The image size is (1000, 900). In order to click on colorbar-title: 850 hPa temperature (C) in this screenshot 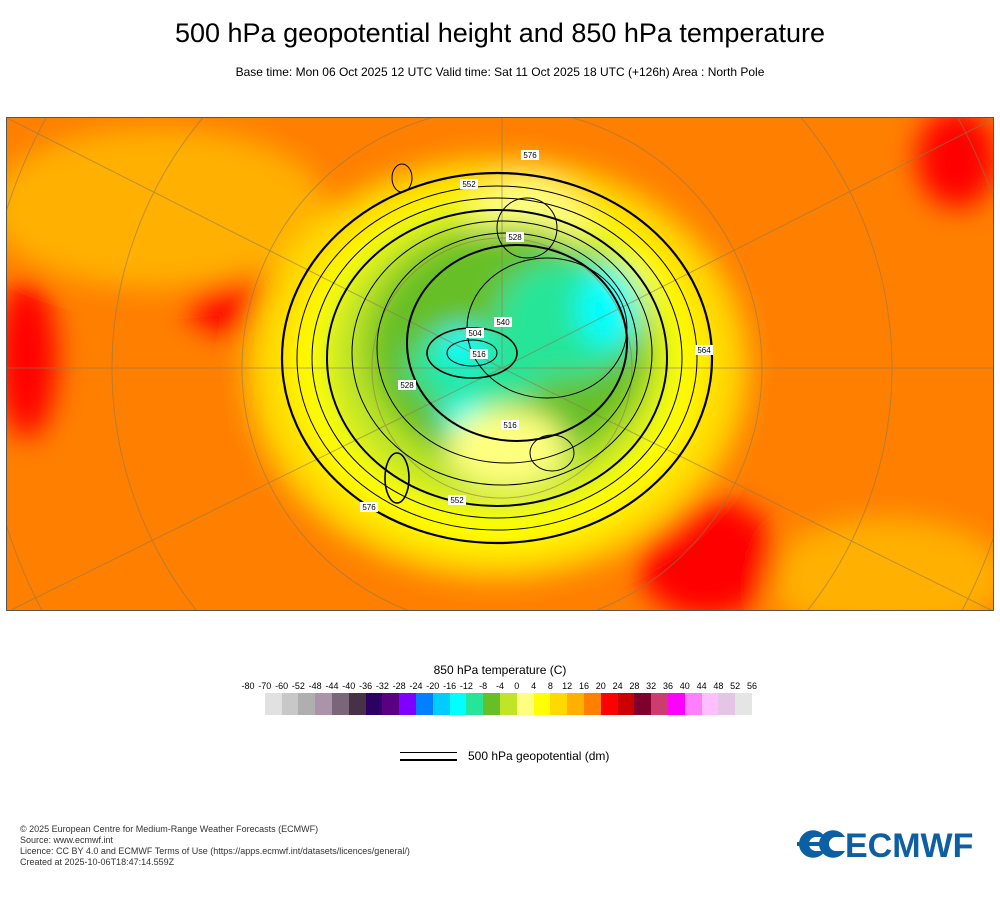, I will do `click(500, 670)`.